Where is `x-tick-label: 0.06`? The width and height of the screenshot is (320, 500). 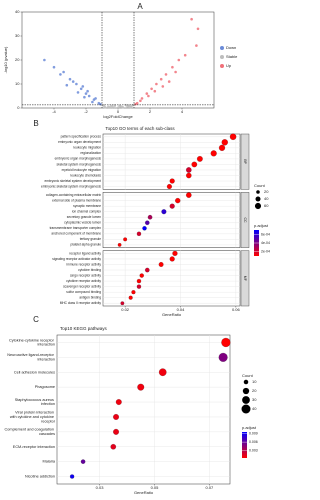
x-tick-label: 0.06 is located at coordinates (236, 309).